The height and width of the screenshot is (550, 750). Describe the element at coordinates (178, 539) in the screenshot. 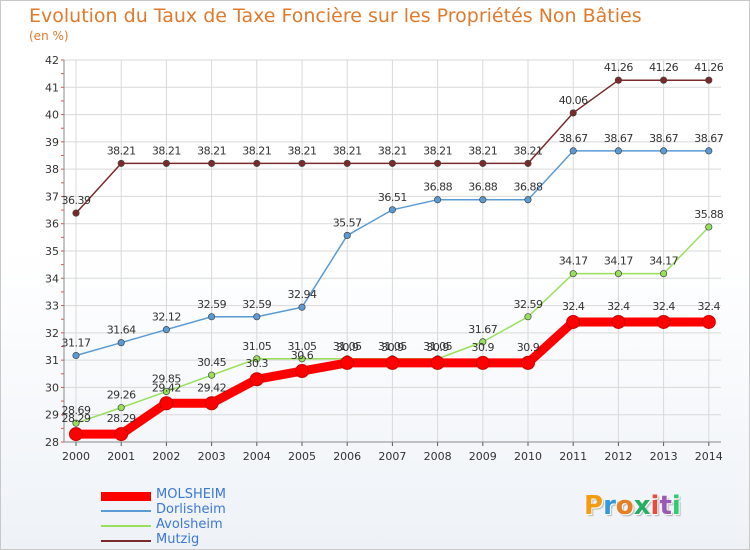

I see `legend-label: Mutzig` at that location.